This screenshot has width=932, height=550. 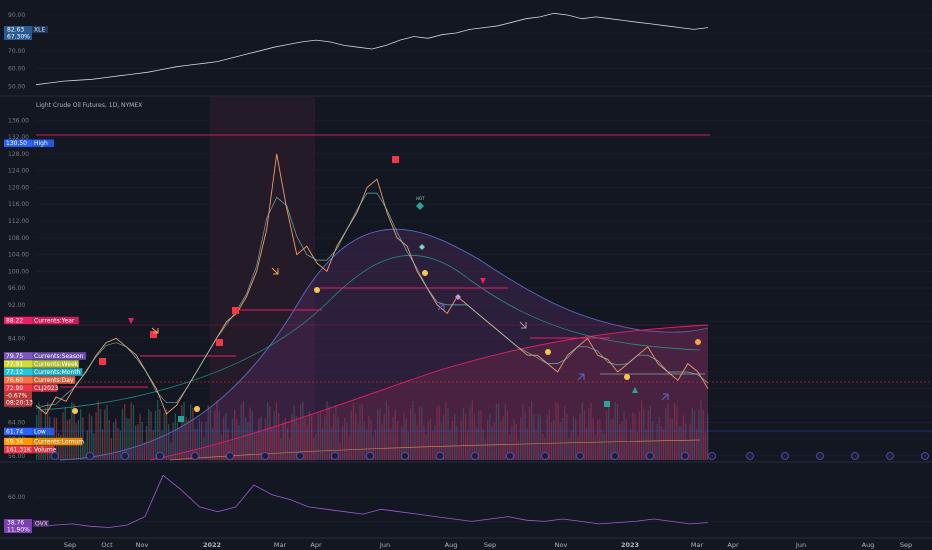 I want to click on main-pane-title: Light Crude Oil Futures, 1D, NYMEX, so click(x=89, y=105).